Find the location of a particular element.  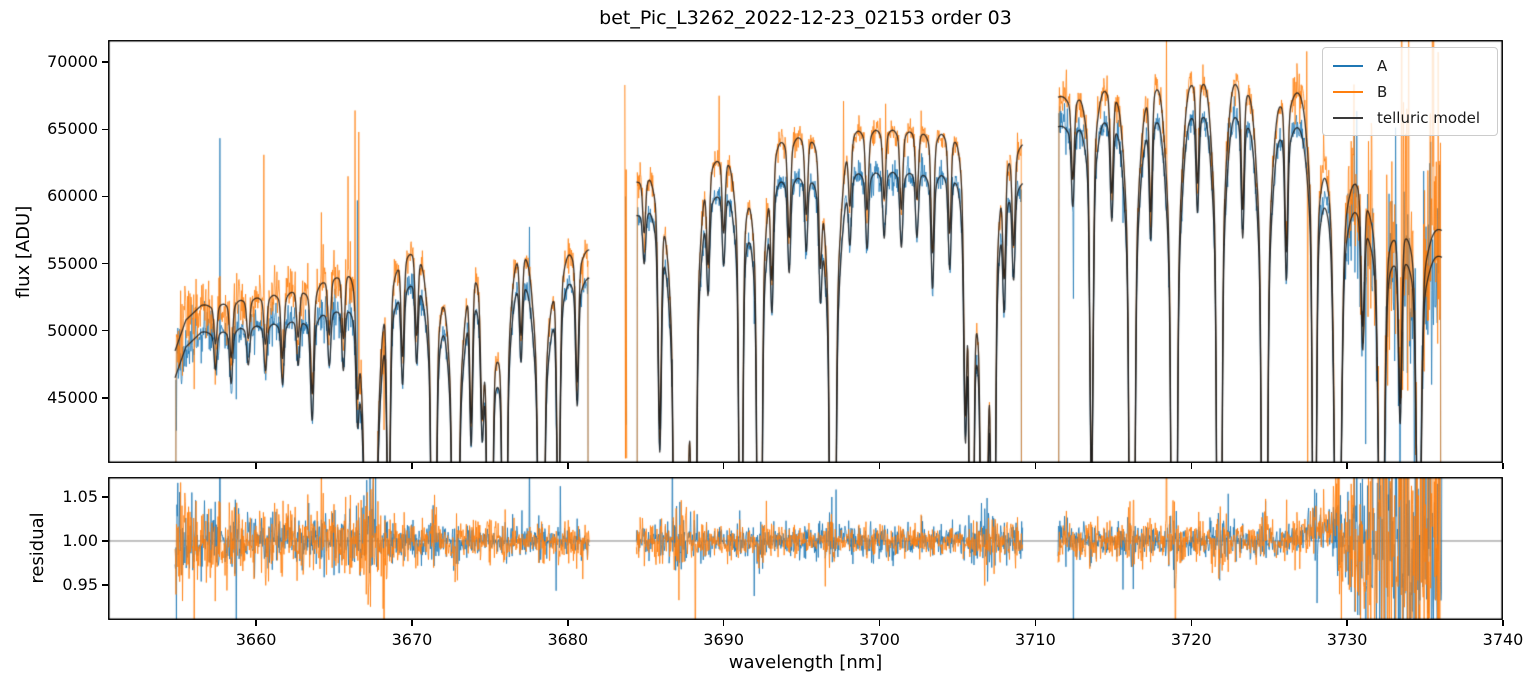

flux-axis-label: flux [ADU] is located at coordinates (23, 252).